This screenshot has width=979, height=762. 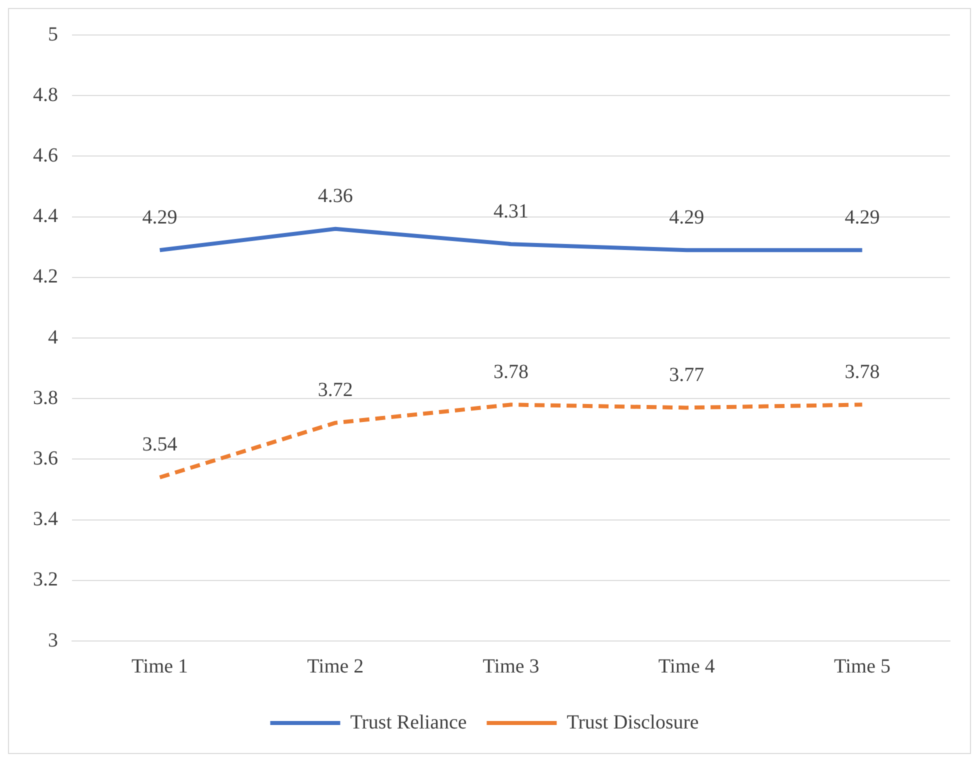 I want to click on x-tick-label: Time 3, so click(x=511, y=666).